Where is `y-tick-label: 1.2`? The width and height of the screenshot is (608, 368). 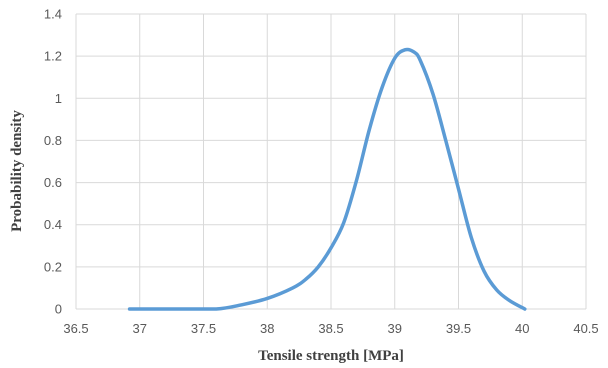 y-tick-label: 1.2 is located at coordinates (53, 56).